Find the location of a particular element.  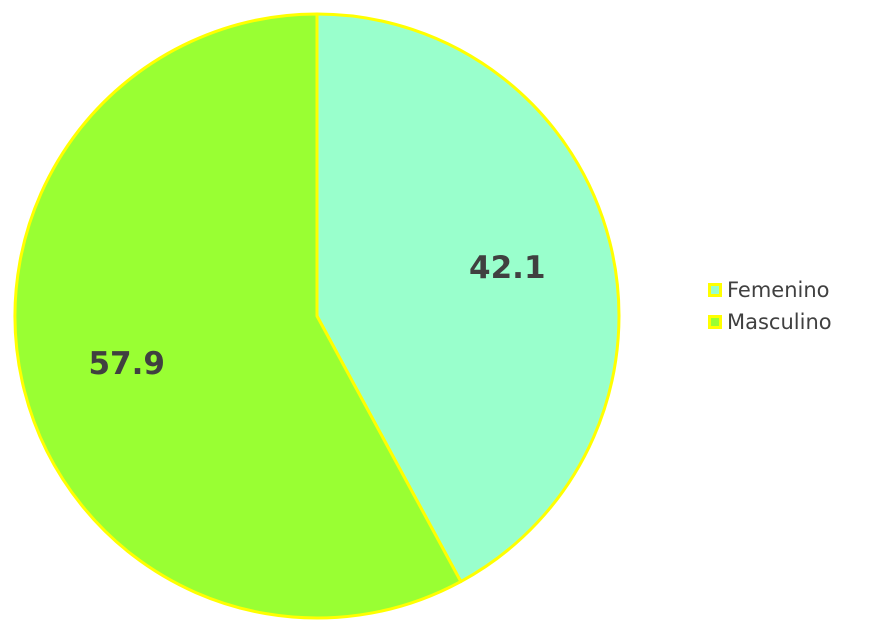

legend-swatch-masculino is located at coordinates (715, 322).